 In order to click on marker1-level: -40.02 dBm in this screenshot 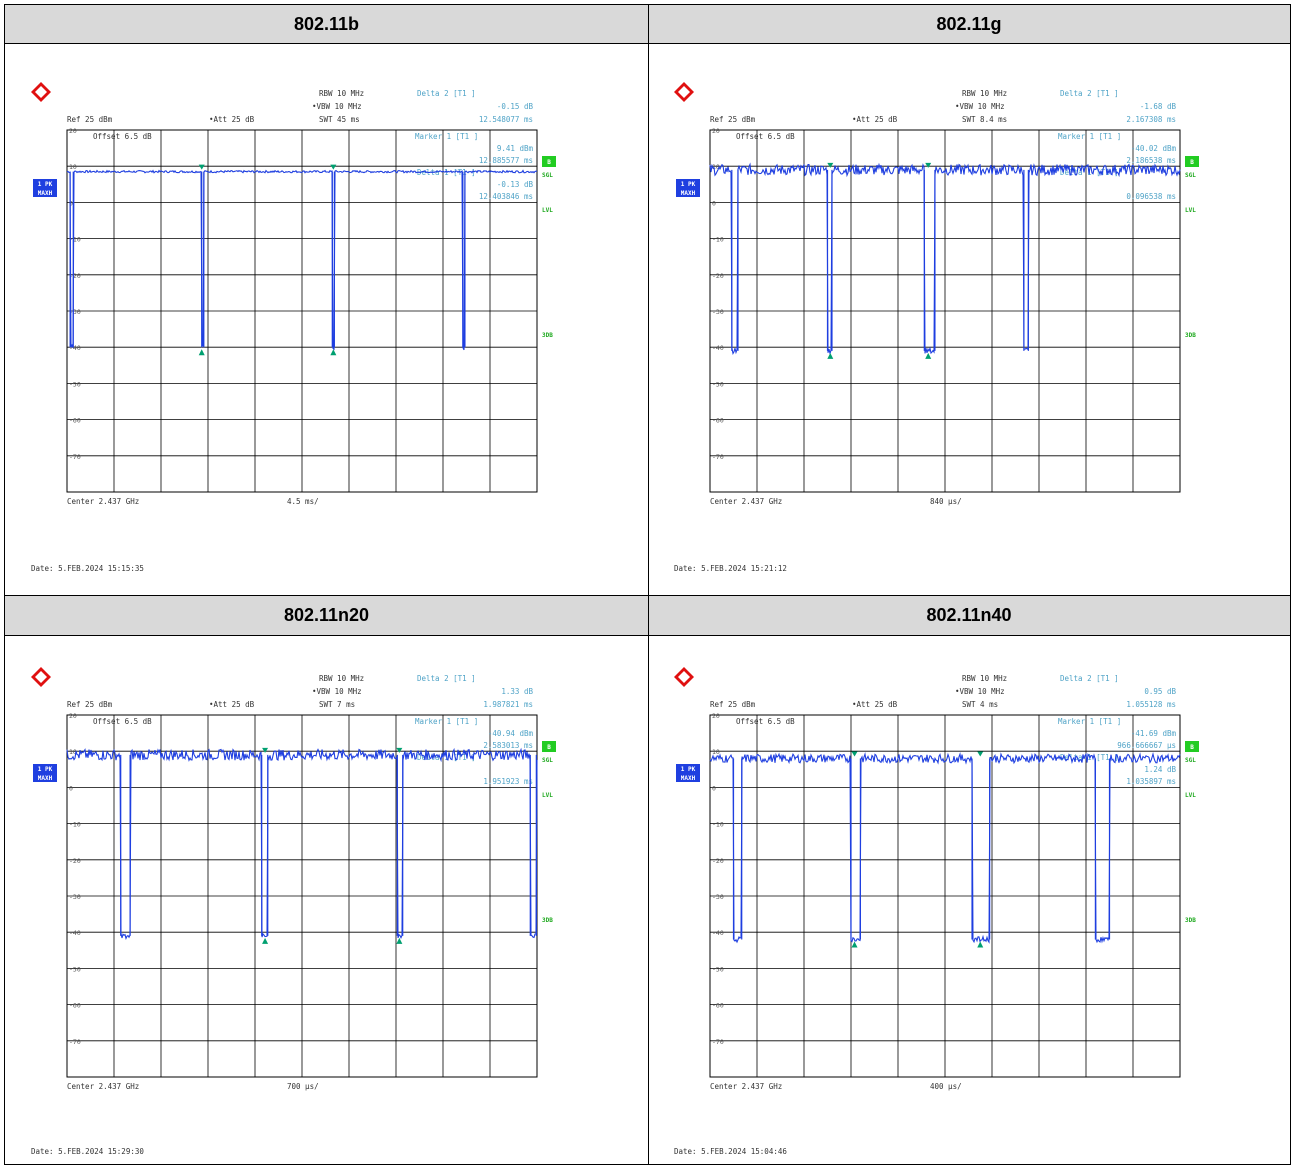, I will do `click(1154, 148)`.